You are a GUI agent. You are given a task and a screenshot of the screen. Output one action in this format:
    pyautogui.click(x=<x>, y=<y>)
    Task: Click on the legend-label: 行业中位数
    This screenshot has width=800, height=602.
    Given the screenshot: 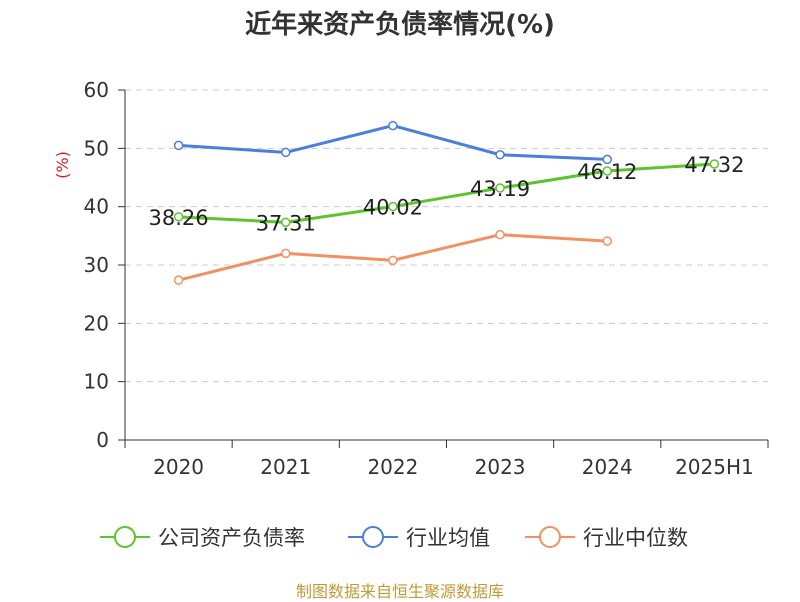 What is the action you would take?
    pyautogui.click(x=635, y=538)
    